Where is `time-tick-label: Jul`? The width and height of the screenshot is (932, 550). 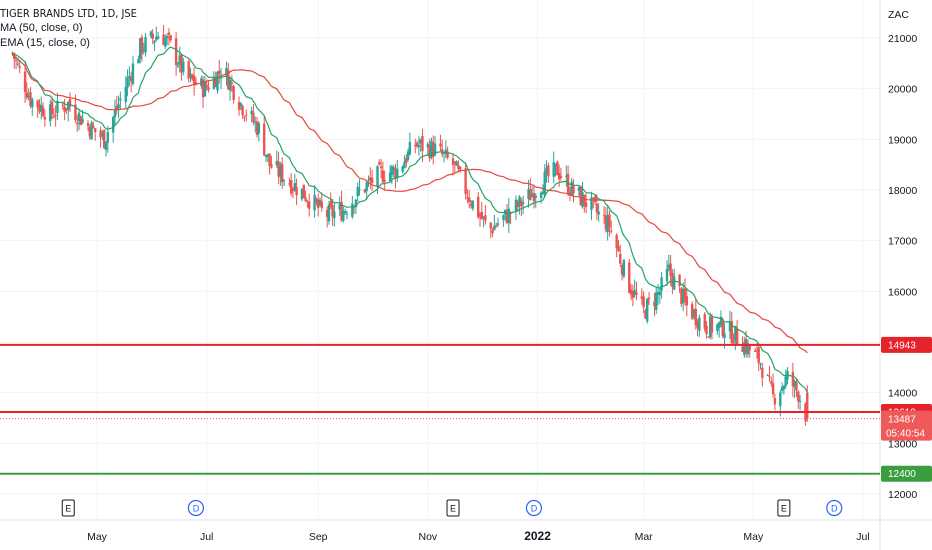
time-tick-label: Jul is located at coordinates (206, 537).